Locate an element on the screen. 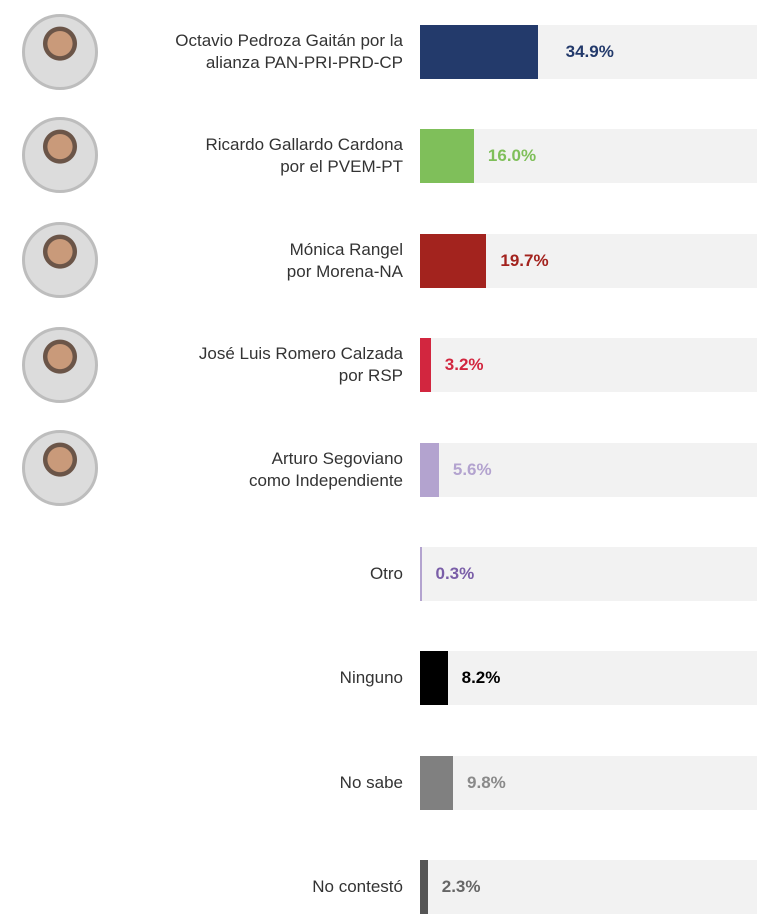 This screenshot has width=763, height=914. value-label: 19.7% is located at coordinates (524, 260).